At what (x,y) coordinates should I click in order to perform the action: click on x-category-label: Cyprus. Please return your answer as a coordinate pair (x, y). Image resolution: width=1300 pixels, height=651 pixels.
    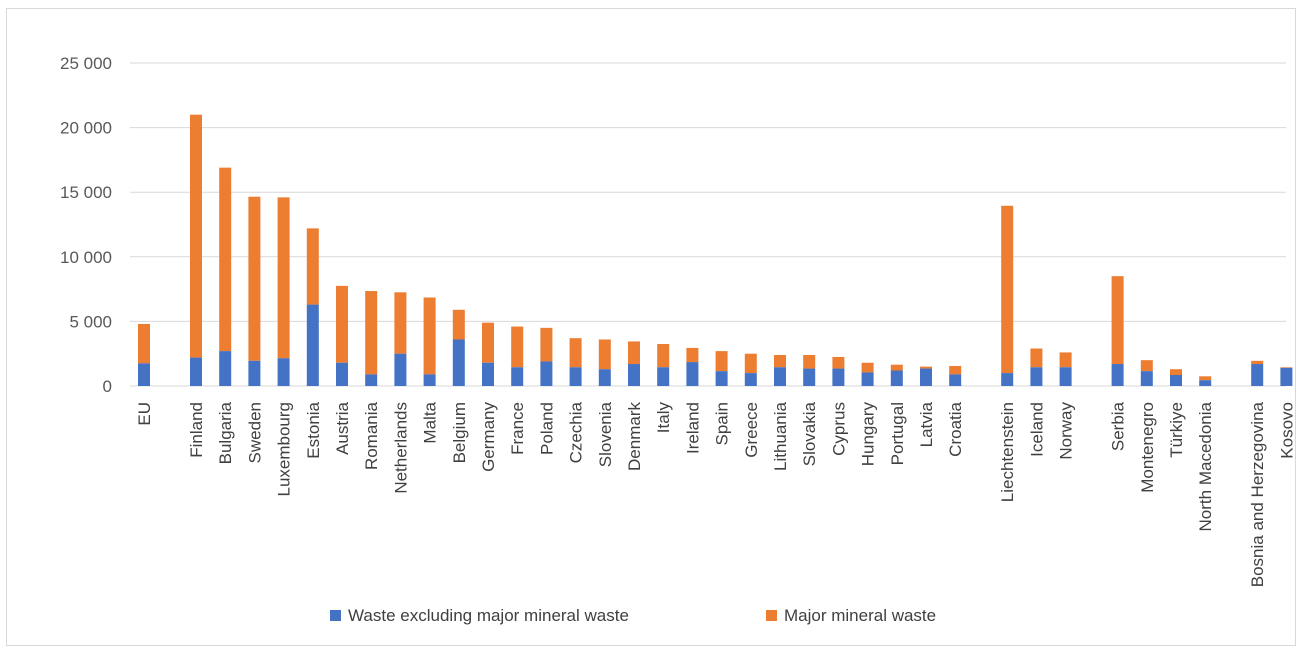
    Looking at the image, I should click on (838, 429).